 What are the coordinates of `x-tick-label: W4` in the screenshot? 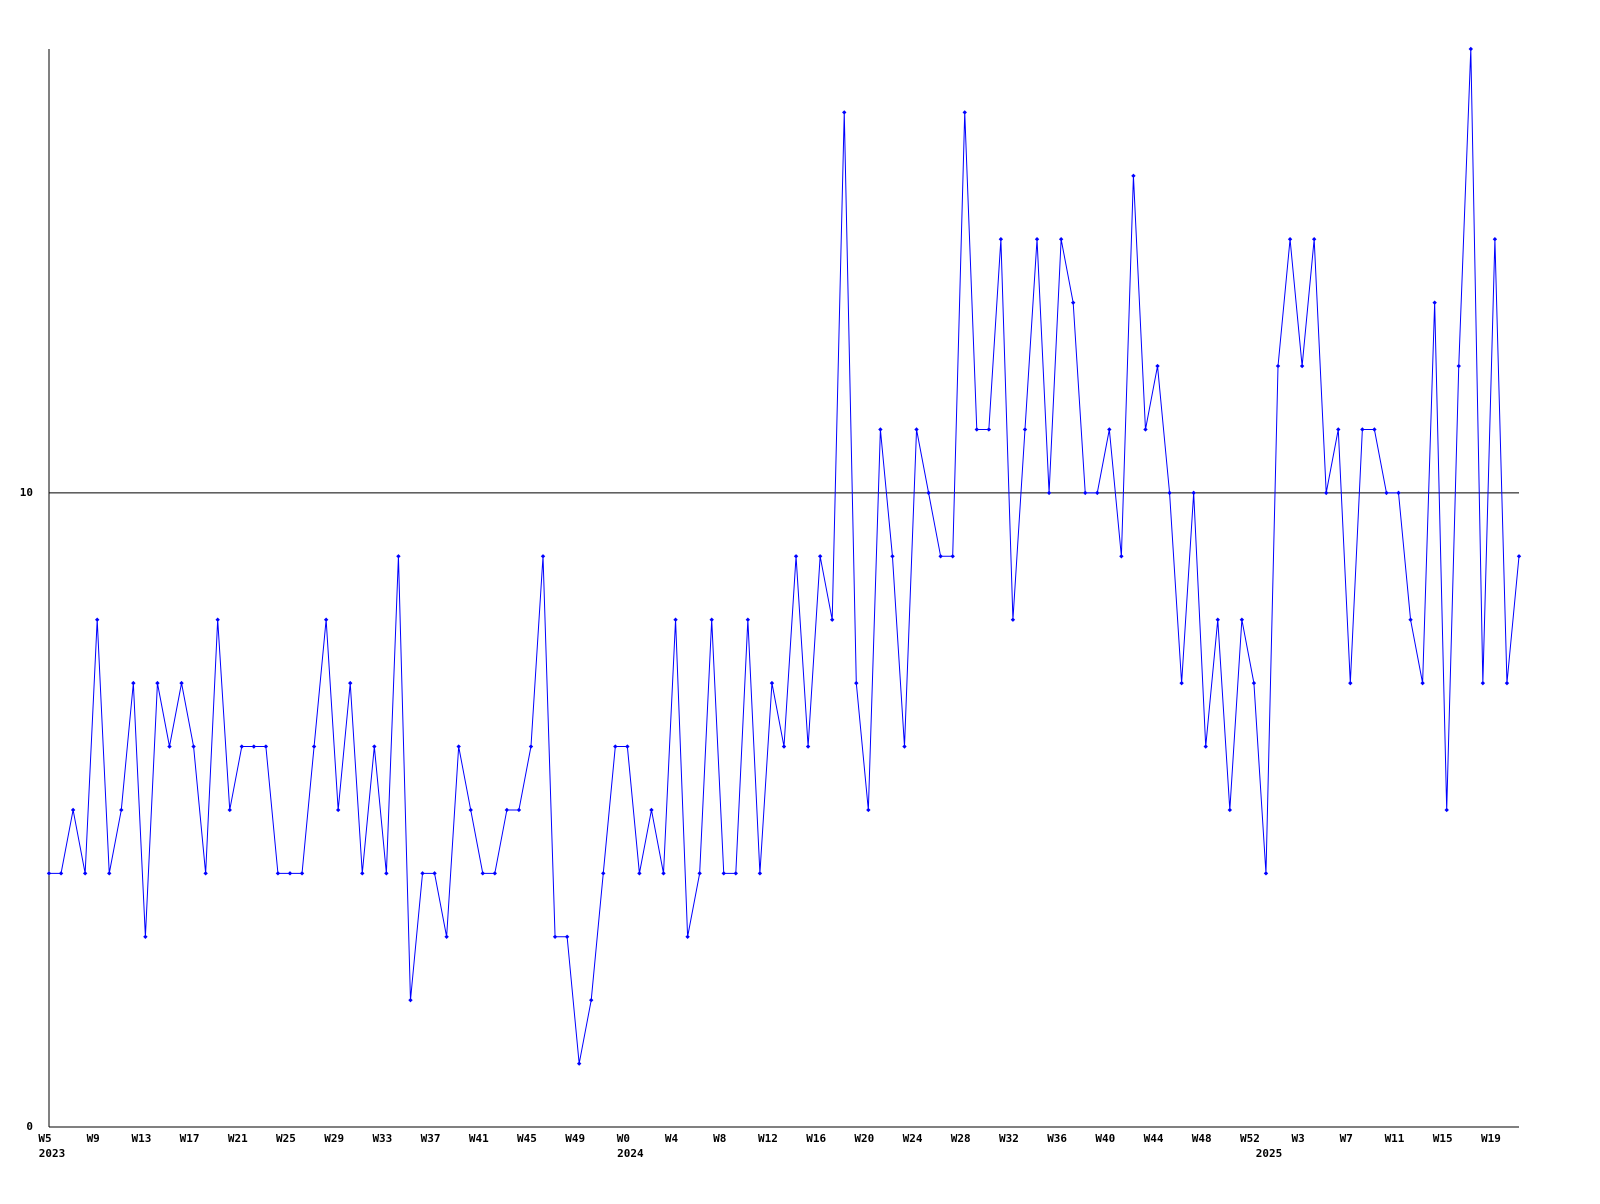 It's located at (672, 1138).